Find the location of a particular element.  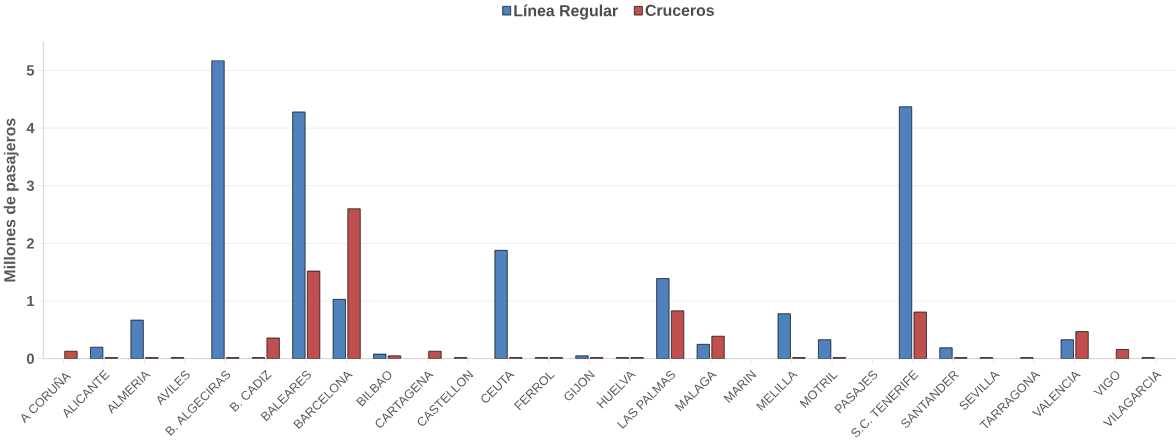

y-tick-label: 5 is located at coordinates (30, 70).